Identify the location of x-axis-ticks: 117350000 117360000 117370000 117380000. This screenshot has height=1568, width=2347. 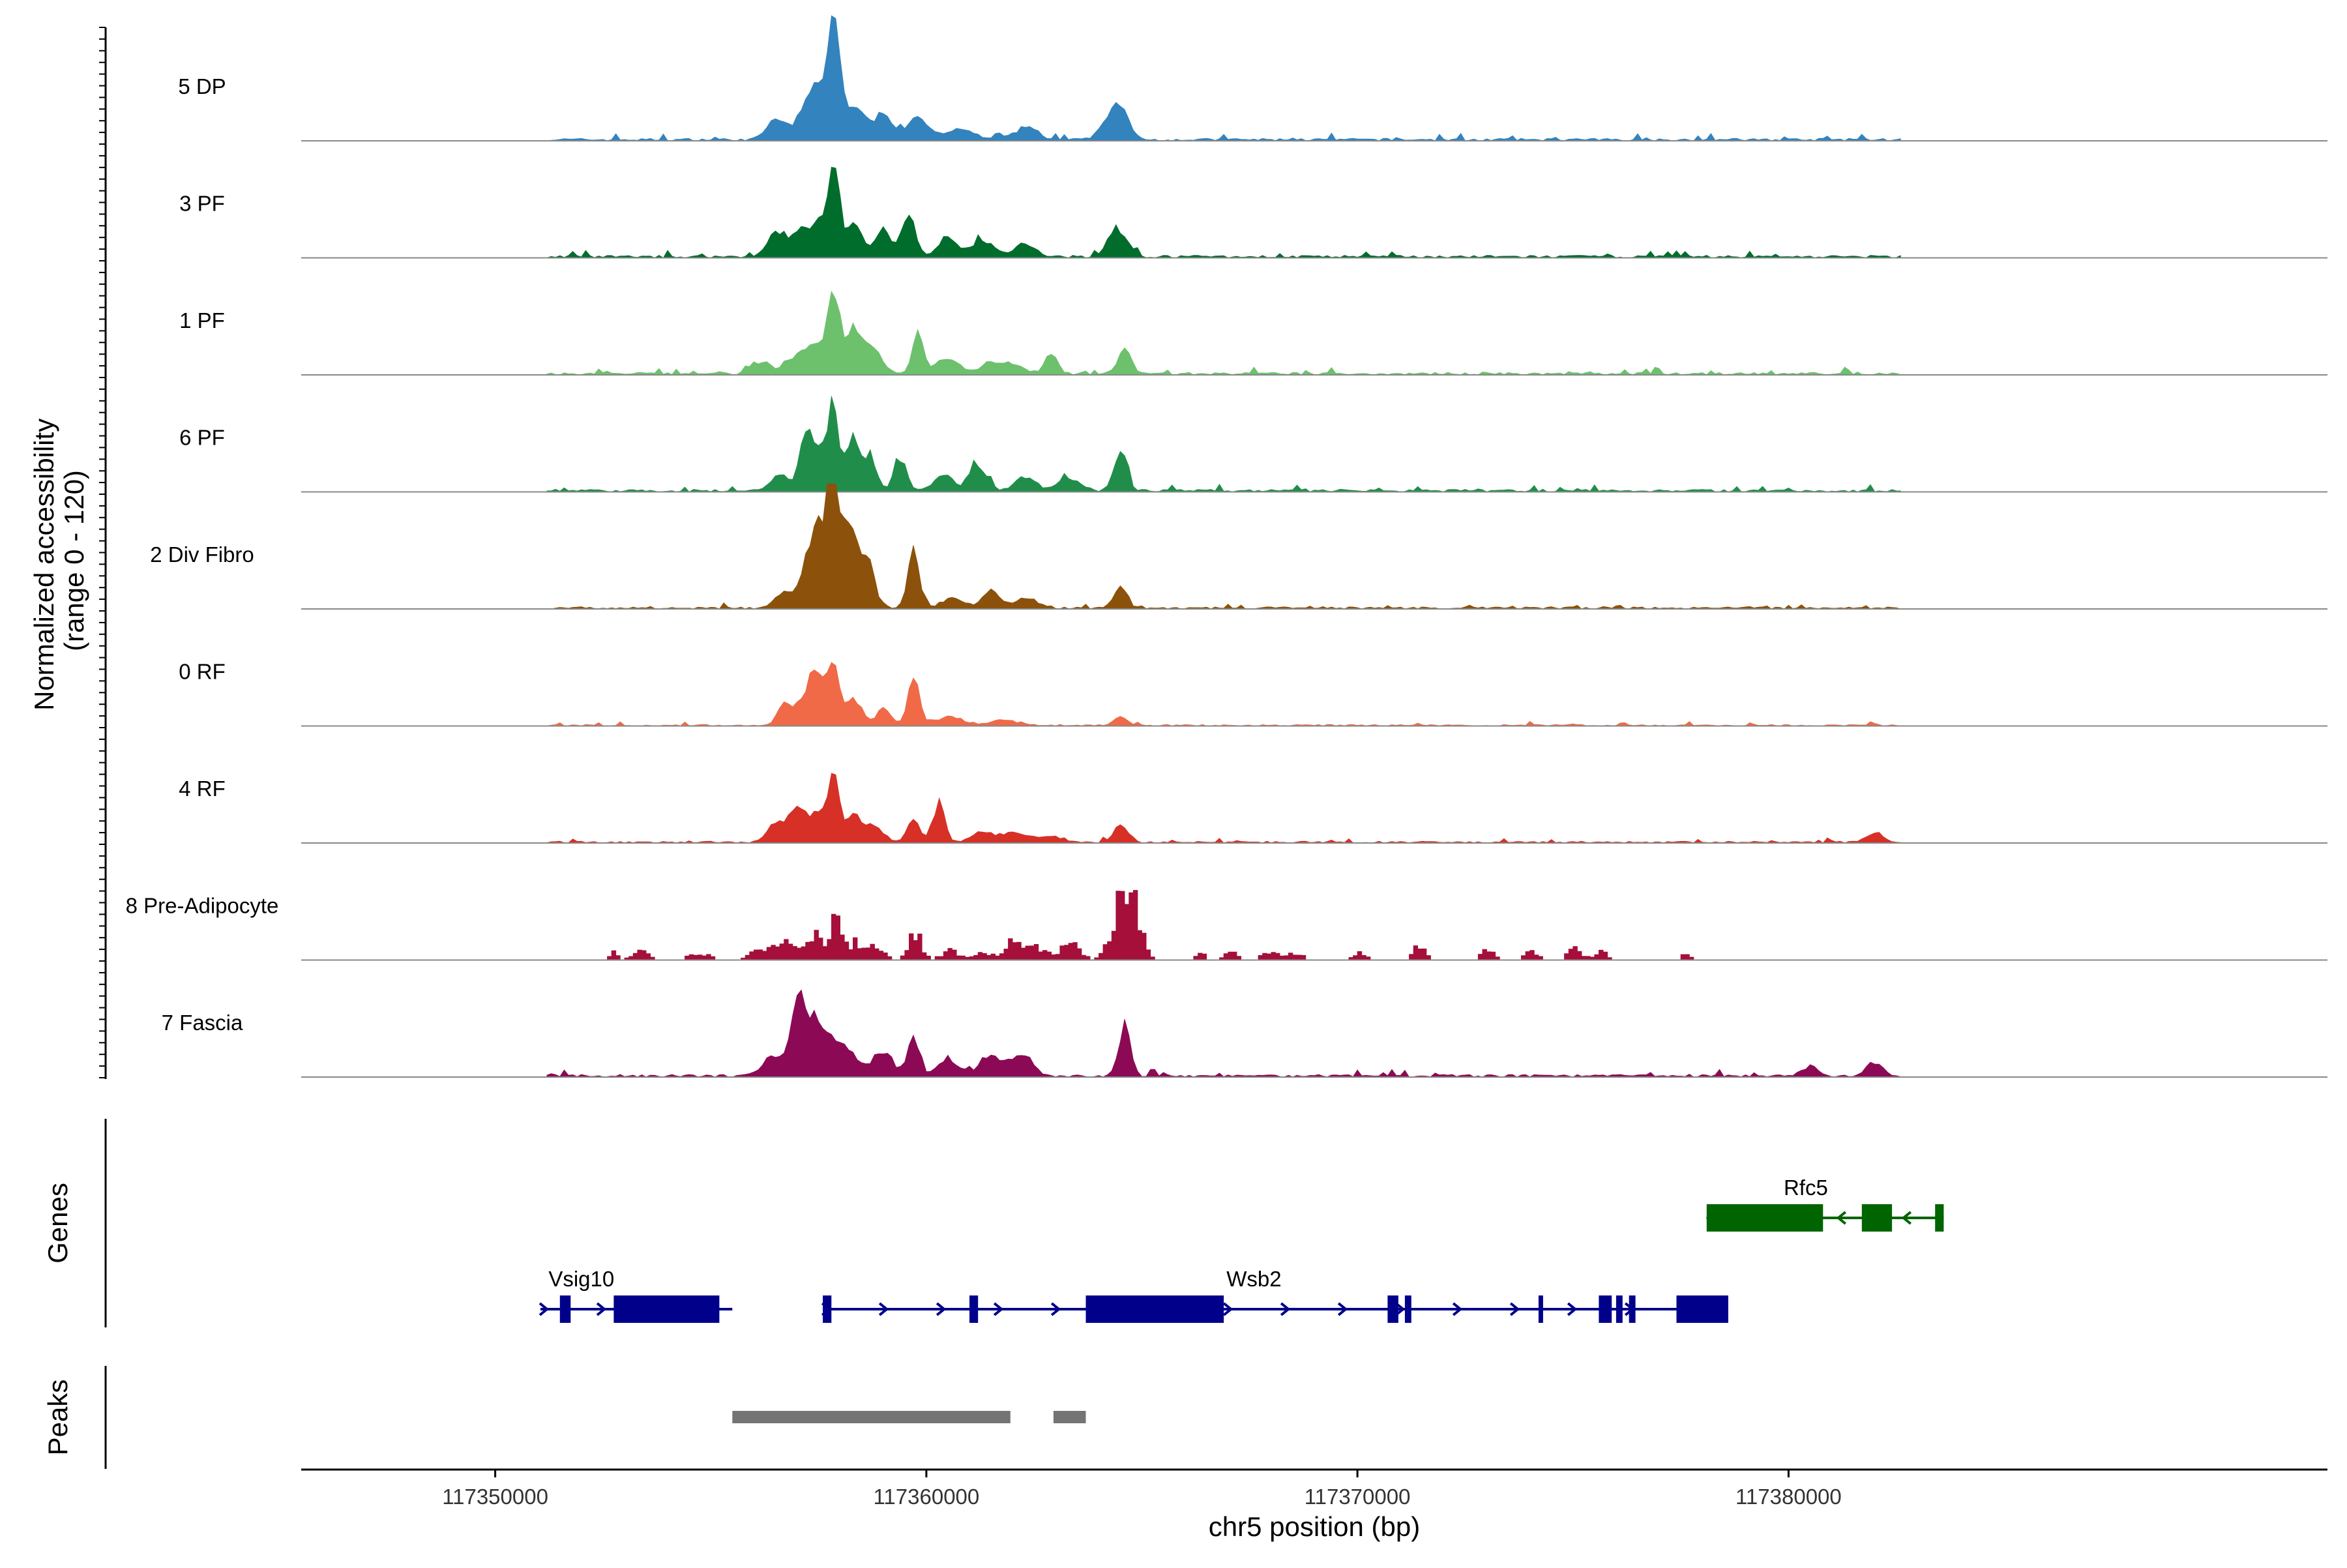
(1142, 1490).